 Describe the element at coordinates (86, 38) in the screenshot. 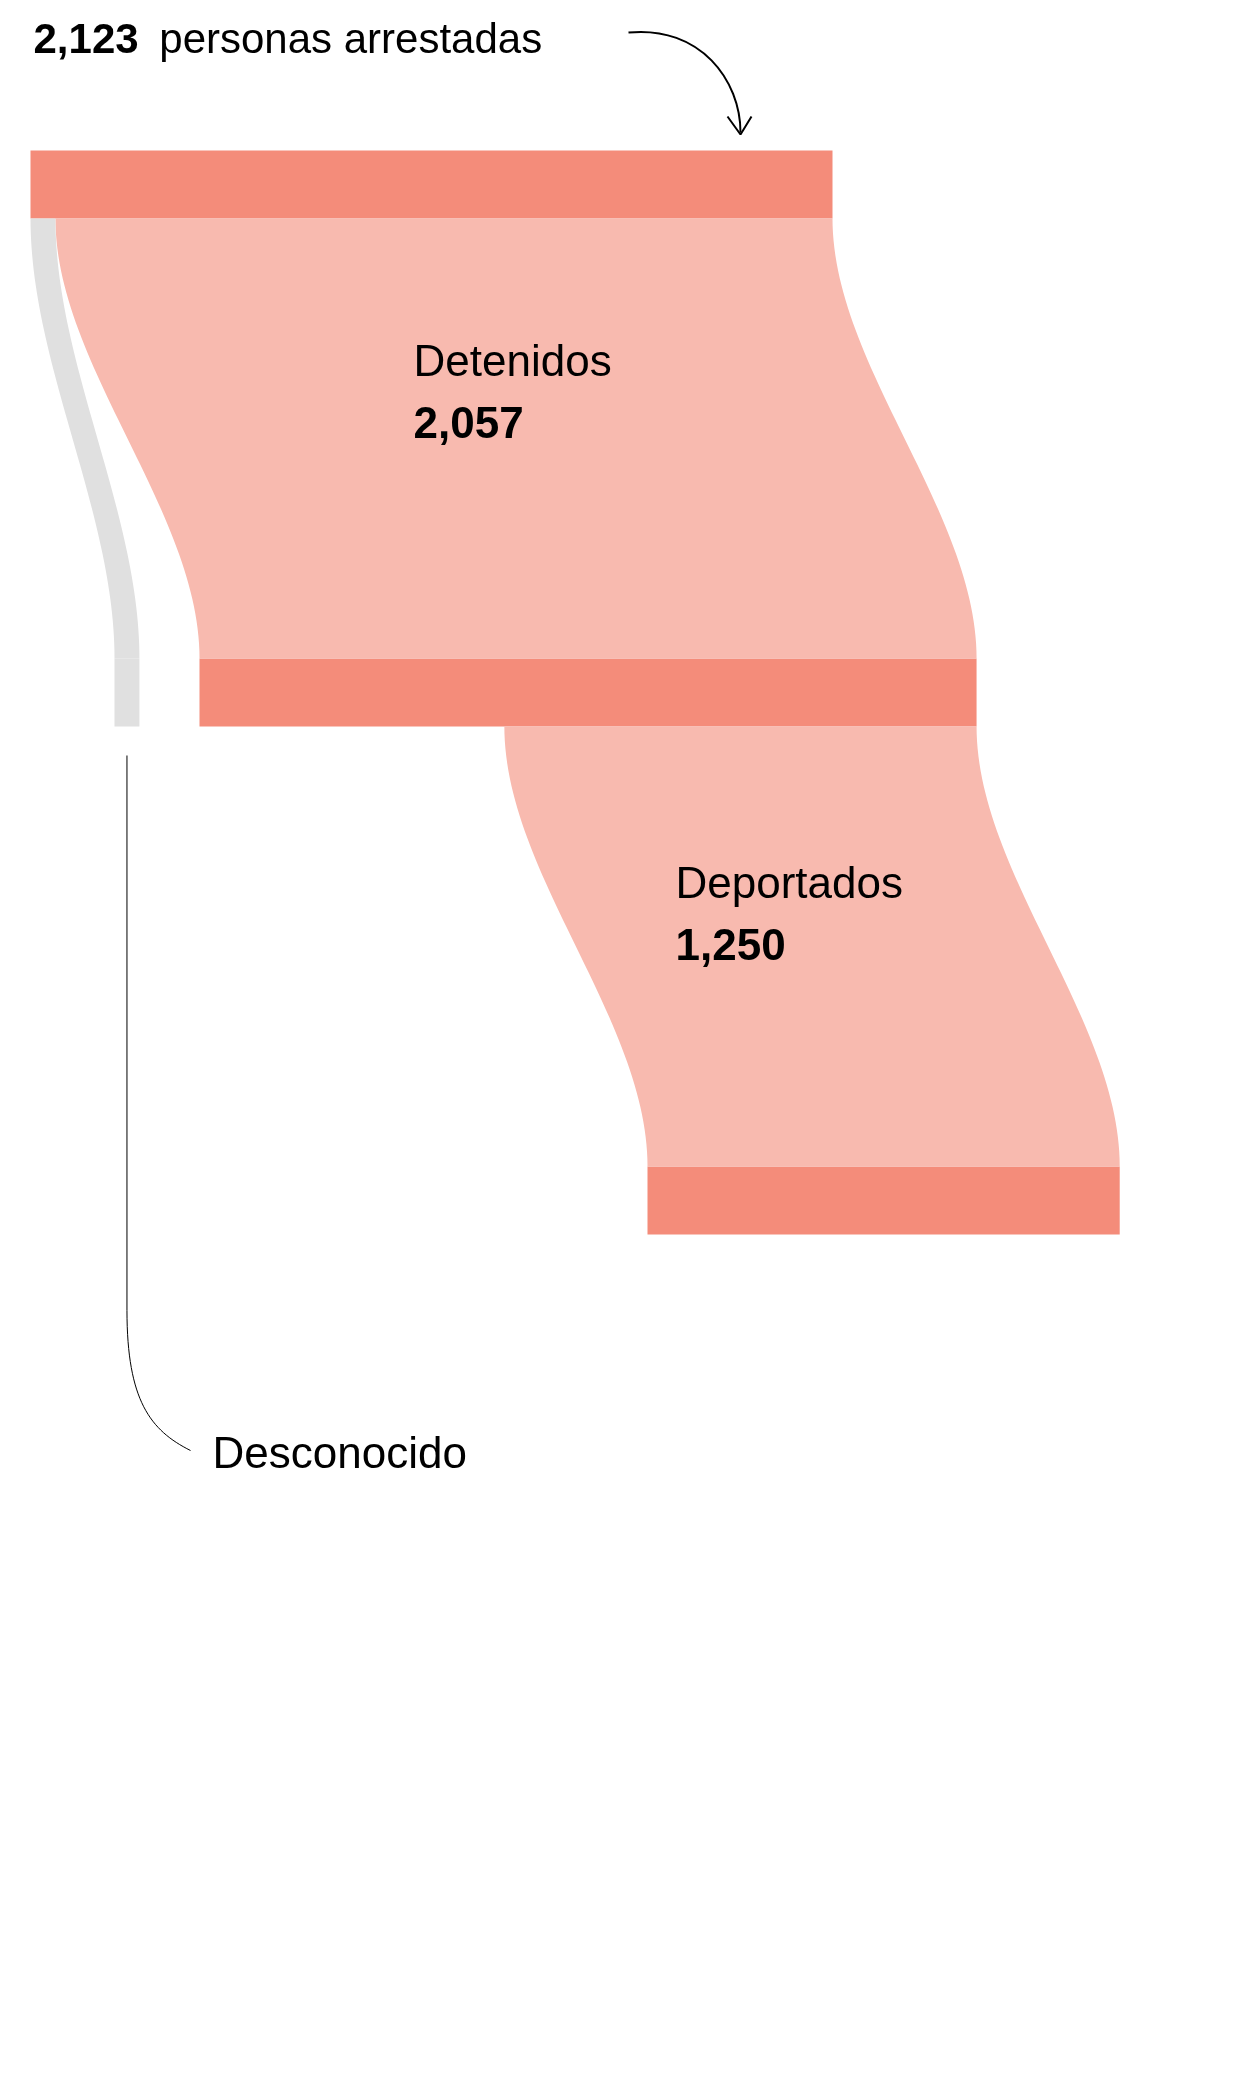

I see `data-label: 2,123` at that location.